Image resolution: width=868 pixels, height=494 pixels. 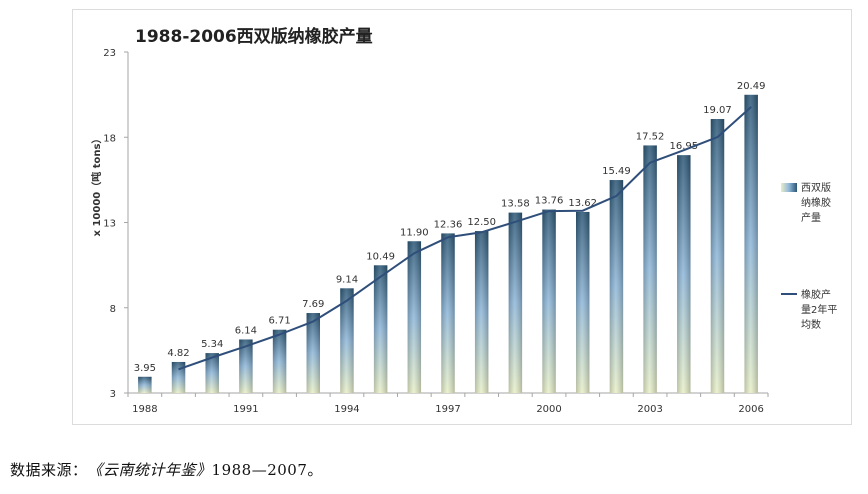 What do you see at coordinates (96, 185) in the screenshot?
I see `y-axis-label: x 10000（吨 tons）` at bounding box center [96, 185].